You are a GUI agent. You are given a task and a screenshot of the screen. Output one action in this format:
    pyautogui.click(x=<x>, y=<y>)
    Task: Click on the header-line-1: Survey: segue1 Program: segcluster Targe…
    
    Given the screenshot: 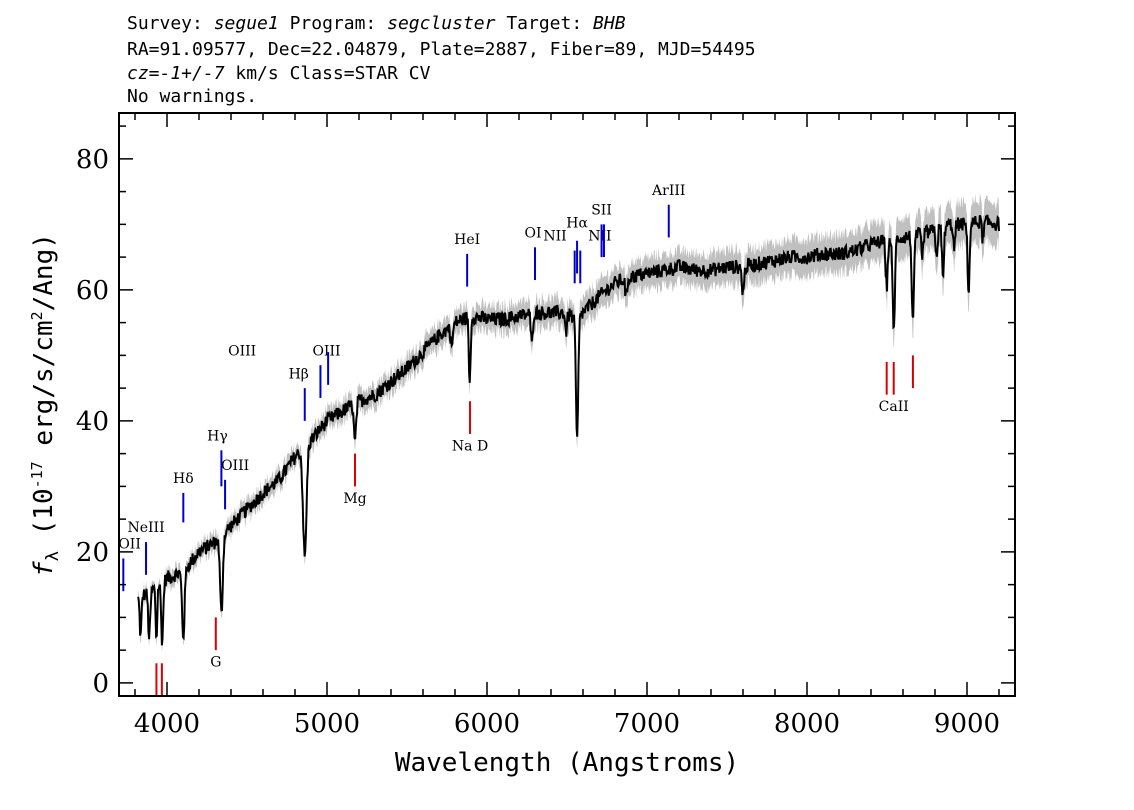 What is the action you would take?
    pyautogui.click(x=376, y=23)
    